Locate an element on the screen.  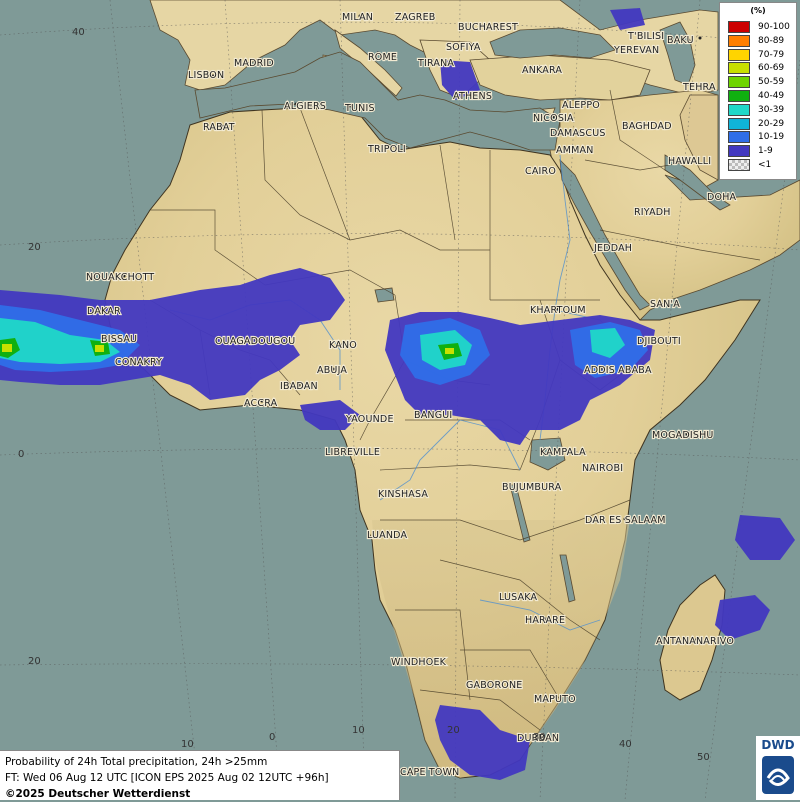
city-label: BUJUMBURA is located at coordinates (532, 487).